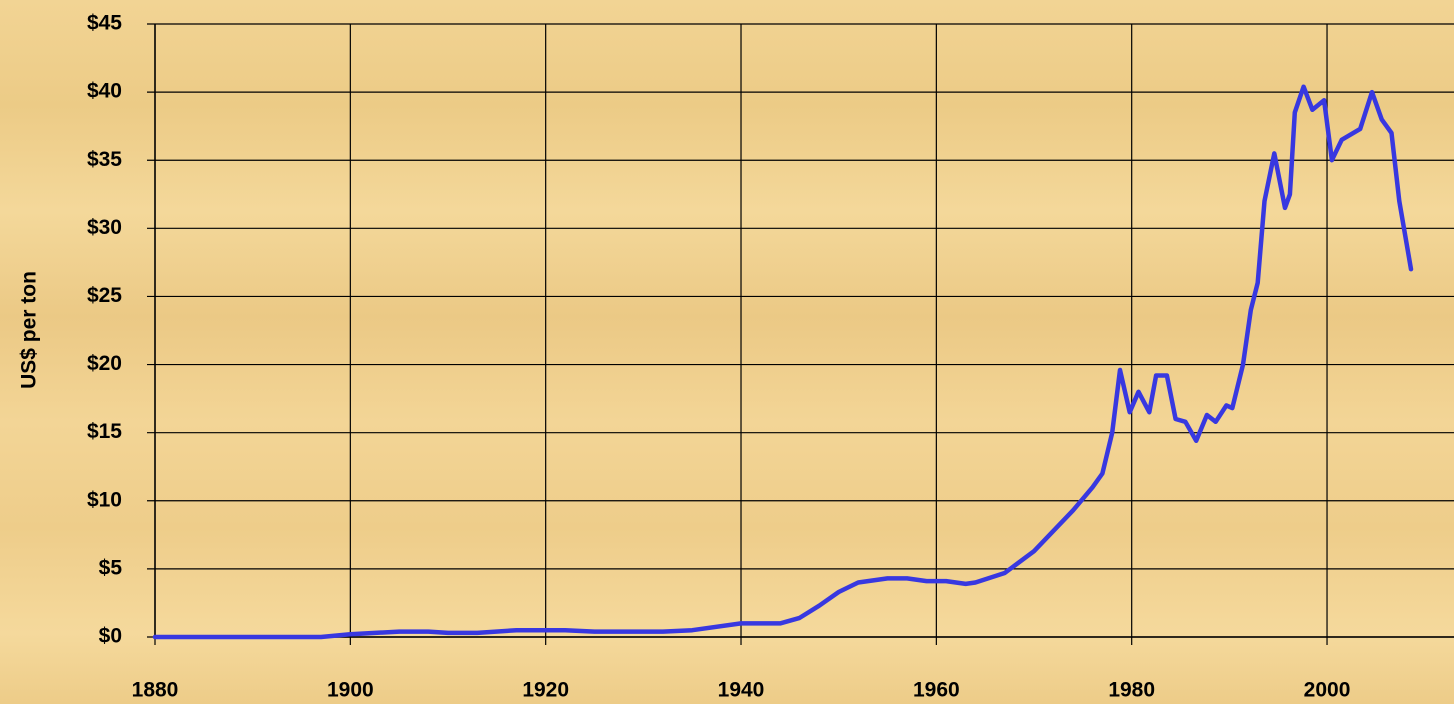 The width and height of the screenshot is (1454, 704). I want to click on x-tick-label: 1880, so click(155, 690).